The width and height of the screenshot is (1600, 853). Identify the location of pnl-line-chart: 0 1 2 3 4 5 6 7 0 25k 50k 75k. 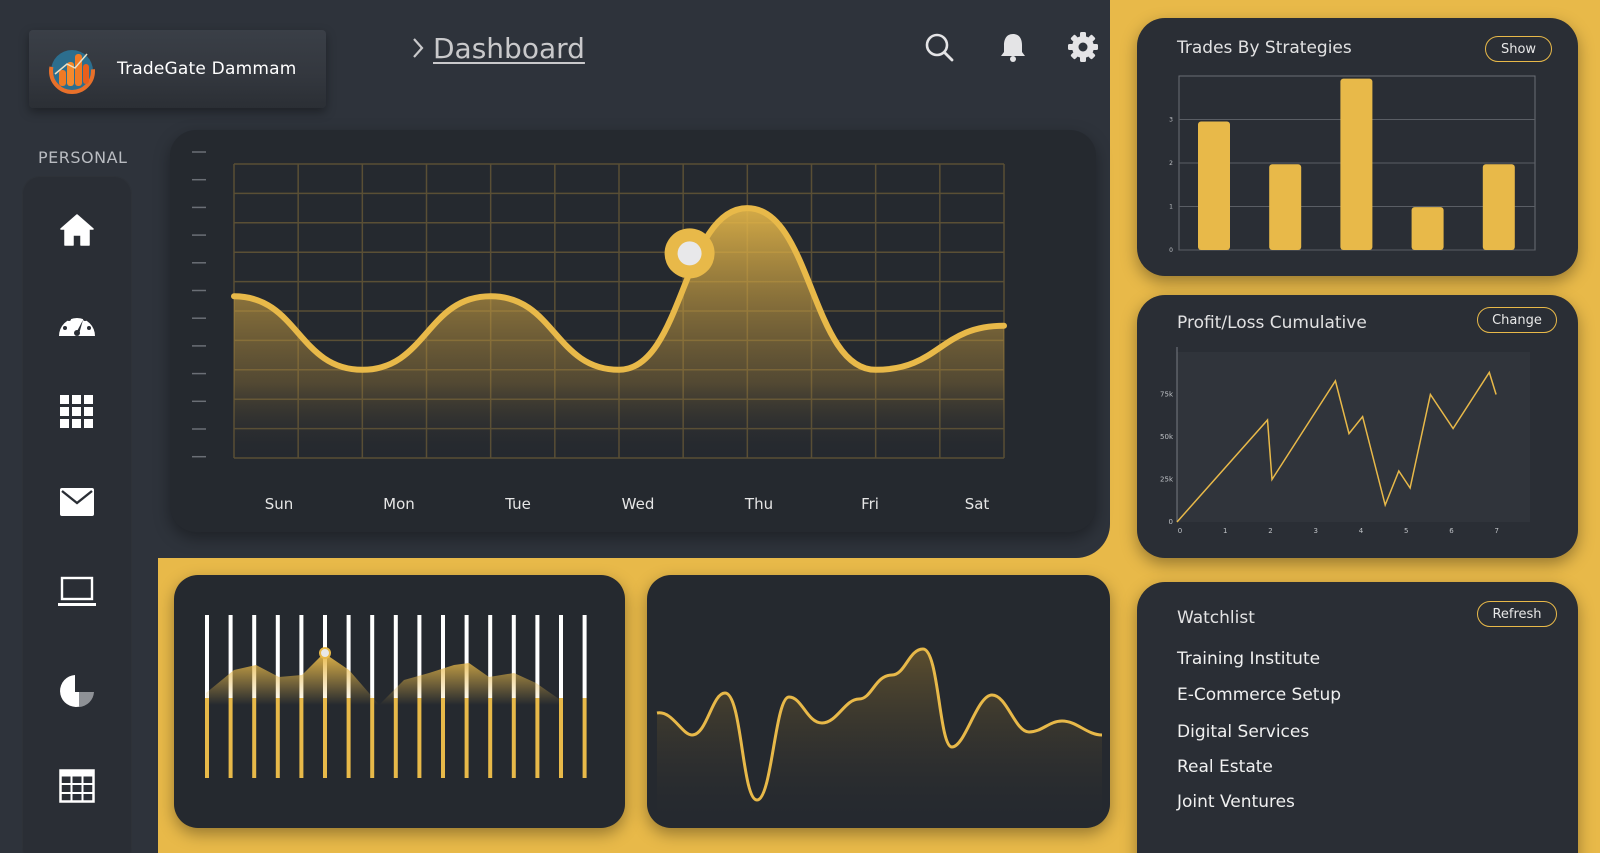
(1345, 441).